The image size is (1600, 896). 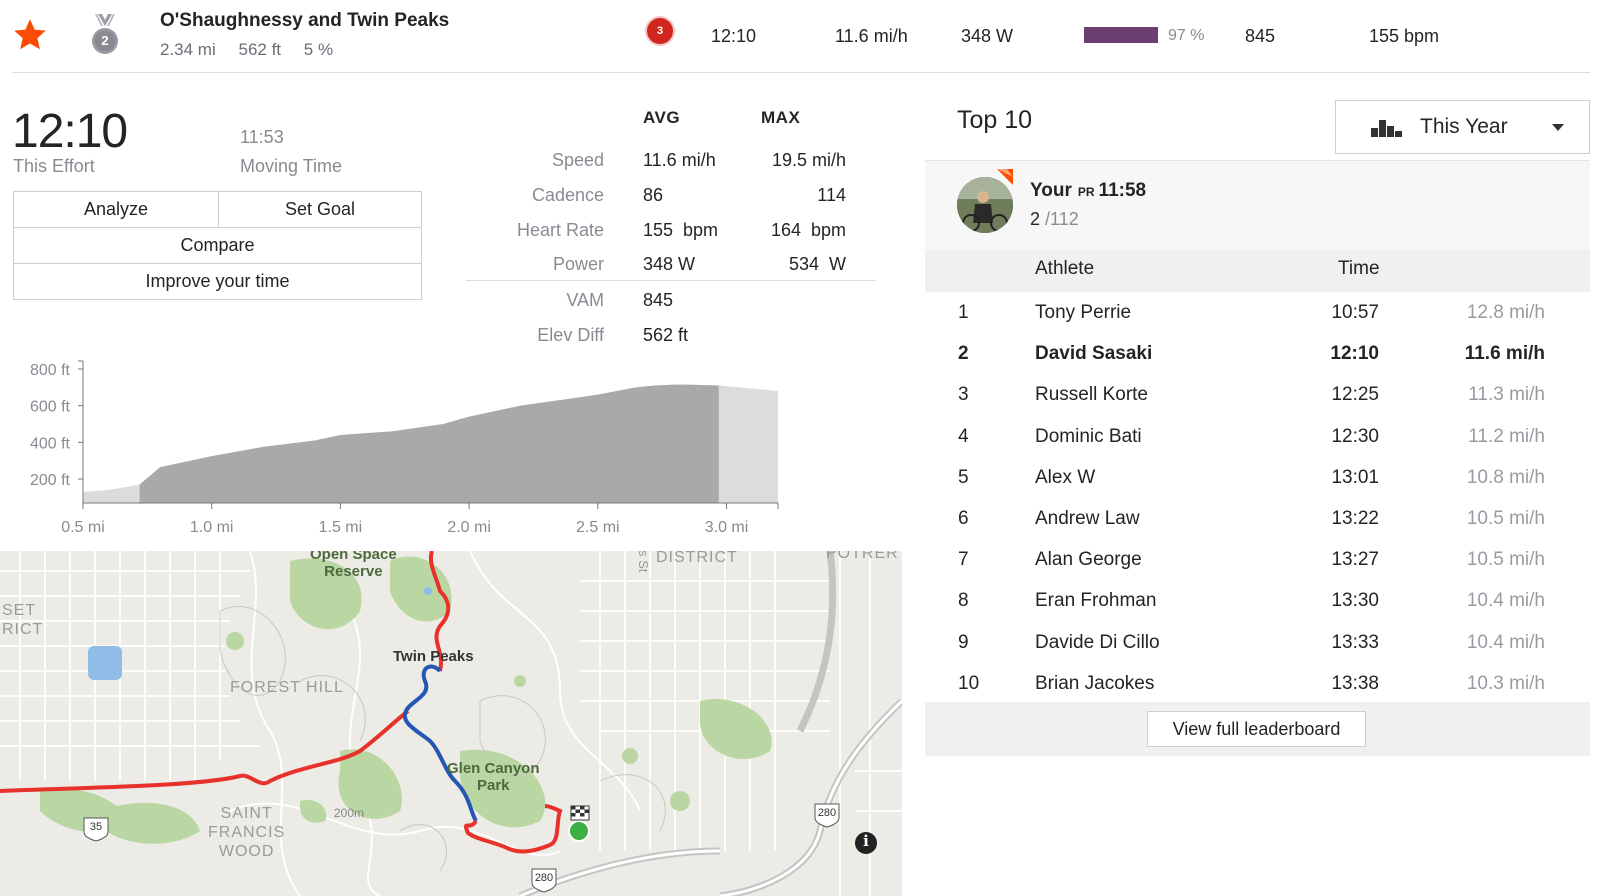 What do you see at coordinates (577, 160) in the screenshot?
I see `stat-label: Speed` at bounding box center [577, 160].